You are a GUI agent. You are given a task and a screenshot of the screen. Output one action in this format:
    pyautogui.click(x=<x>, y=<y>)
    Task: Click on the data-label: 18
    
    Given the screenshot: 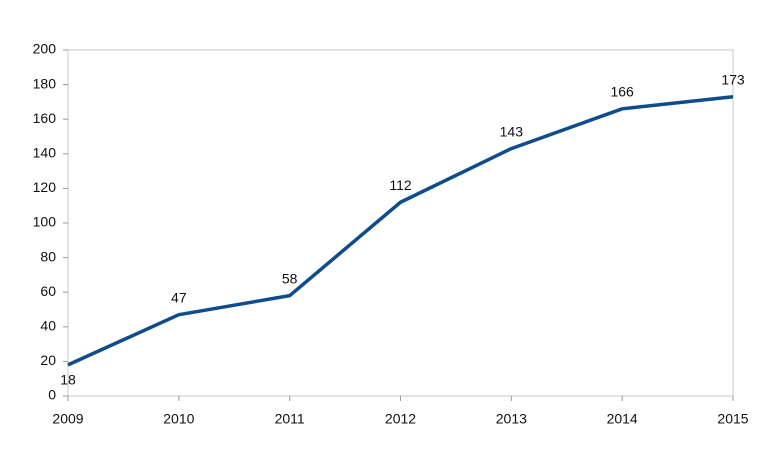 What is the action you would take?
    pyautogui.click(x=68, y=380)
    